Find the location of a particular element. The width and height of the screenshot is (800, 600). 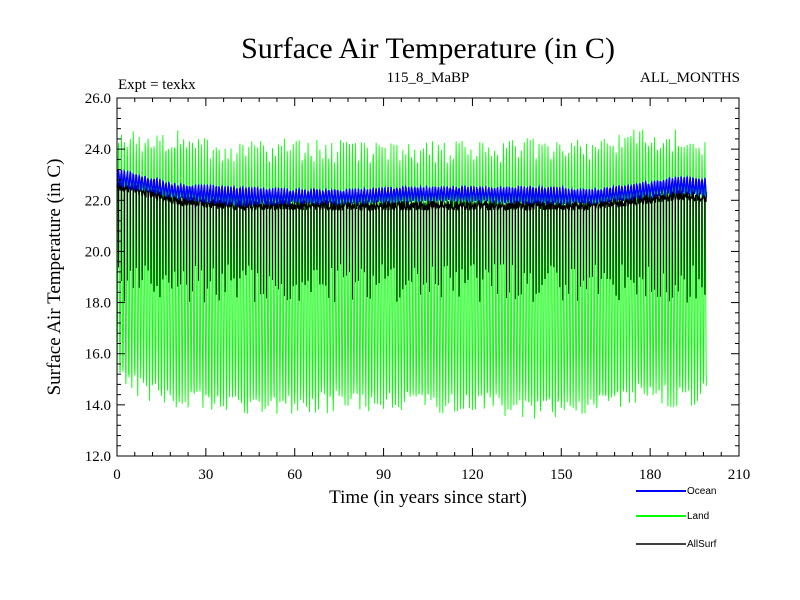

x-tick-label: 30 is located at coordinates (205, 475).